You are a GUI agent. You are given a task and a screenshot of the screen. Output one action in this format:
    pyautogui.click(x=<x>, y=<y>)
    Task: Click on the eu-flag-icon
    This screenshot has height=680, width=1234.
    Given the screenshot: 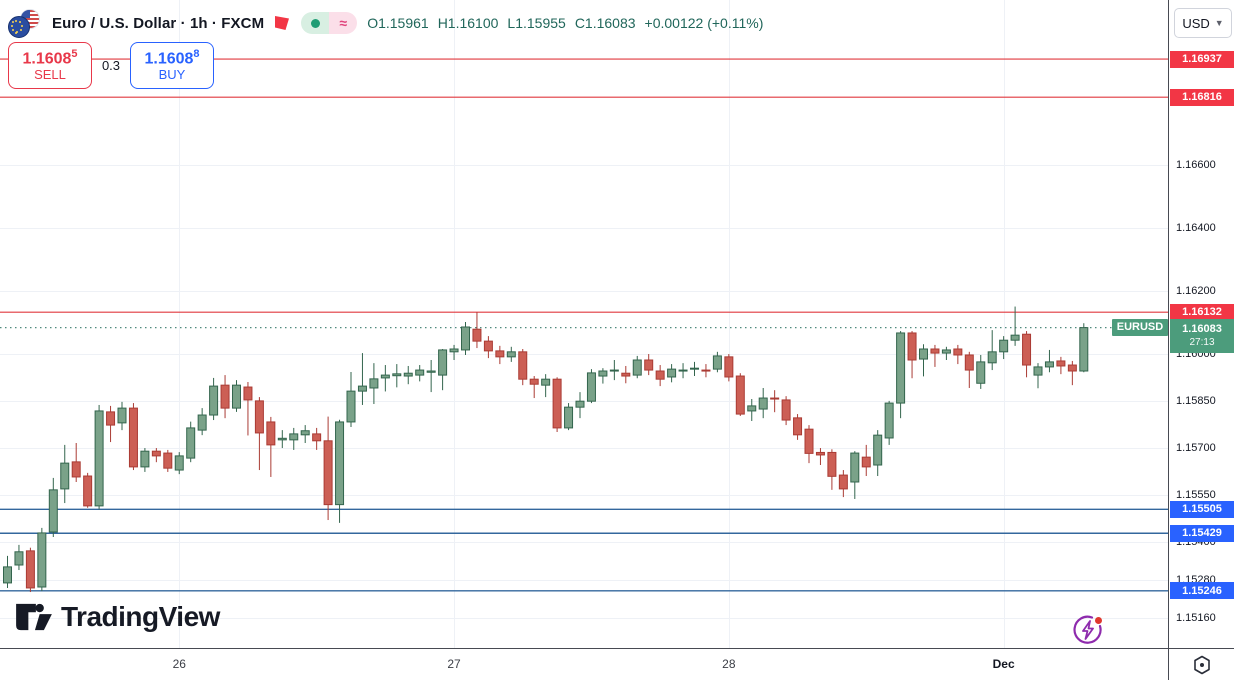 What is the action you would take?
    pyautogui.click(x=19, y=27)
    